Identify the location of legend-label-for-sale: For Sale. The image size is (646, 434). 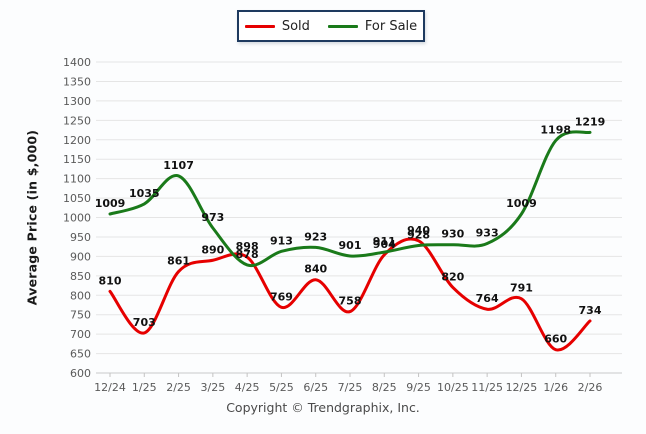
(391, 26).